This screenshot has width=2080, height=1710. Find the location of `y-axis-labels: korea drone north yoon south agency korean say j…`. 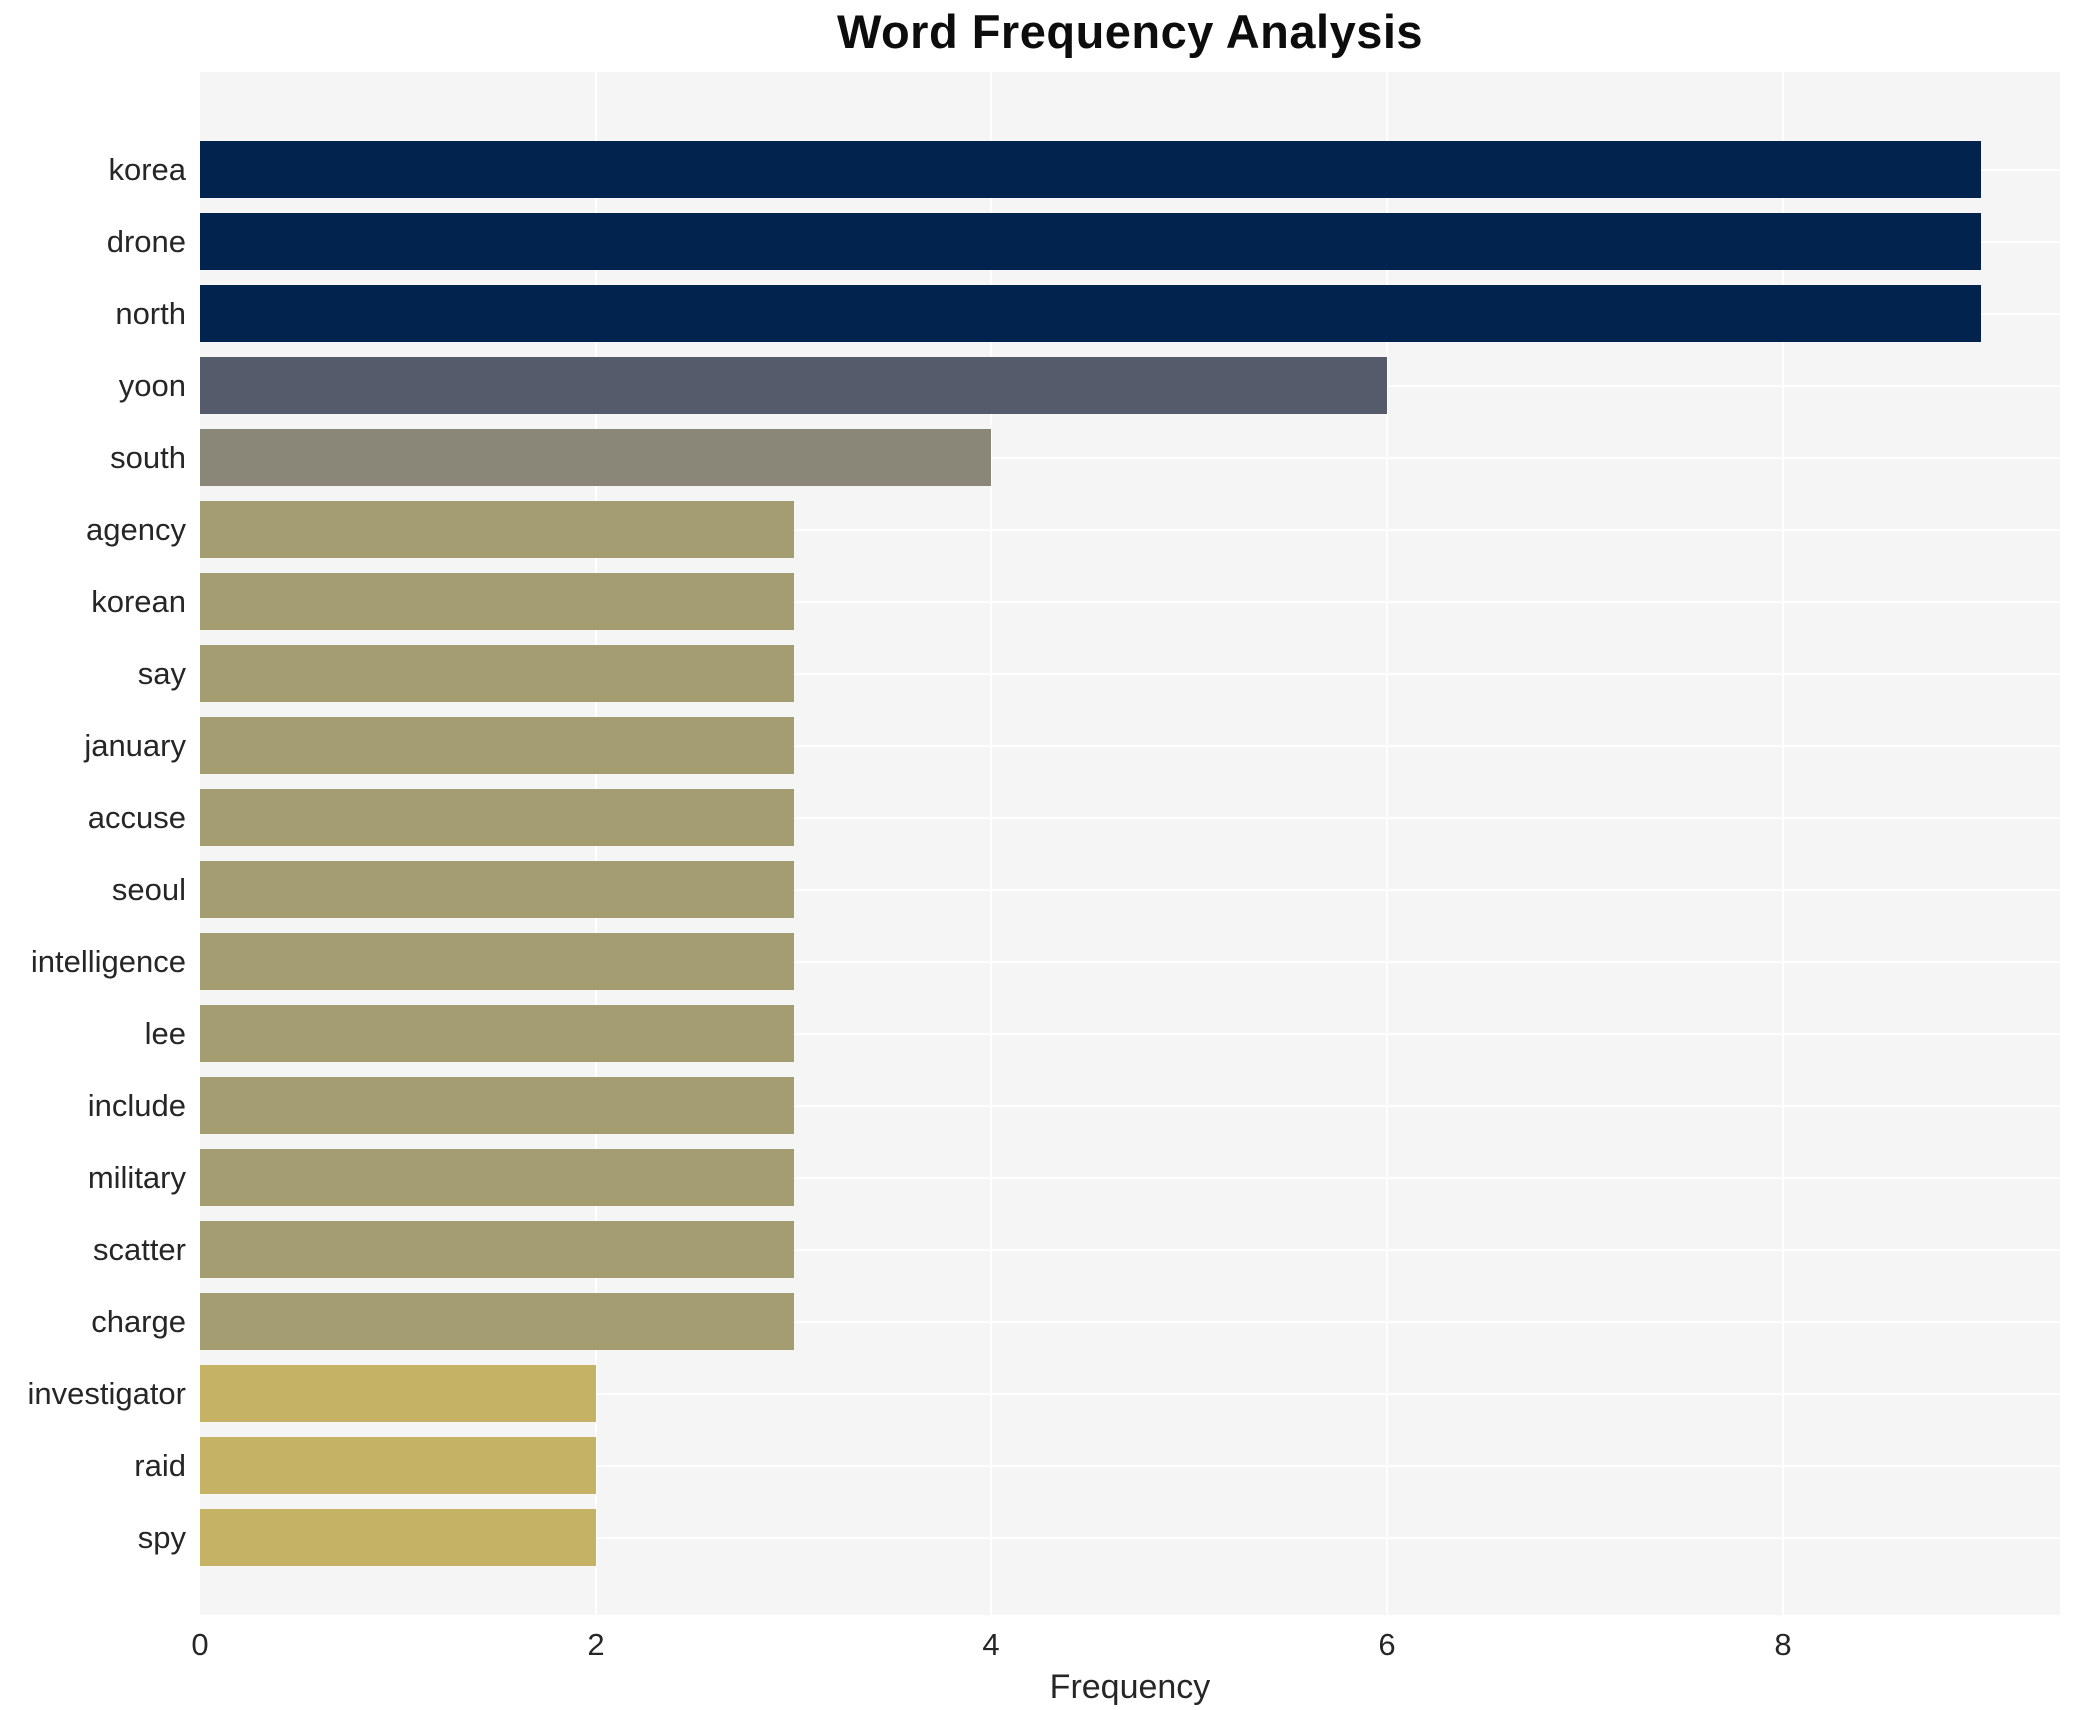

y-axis-labels: korea drone north yoon south agency korean say j… is located at coordinates (93, 843).